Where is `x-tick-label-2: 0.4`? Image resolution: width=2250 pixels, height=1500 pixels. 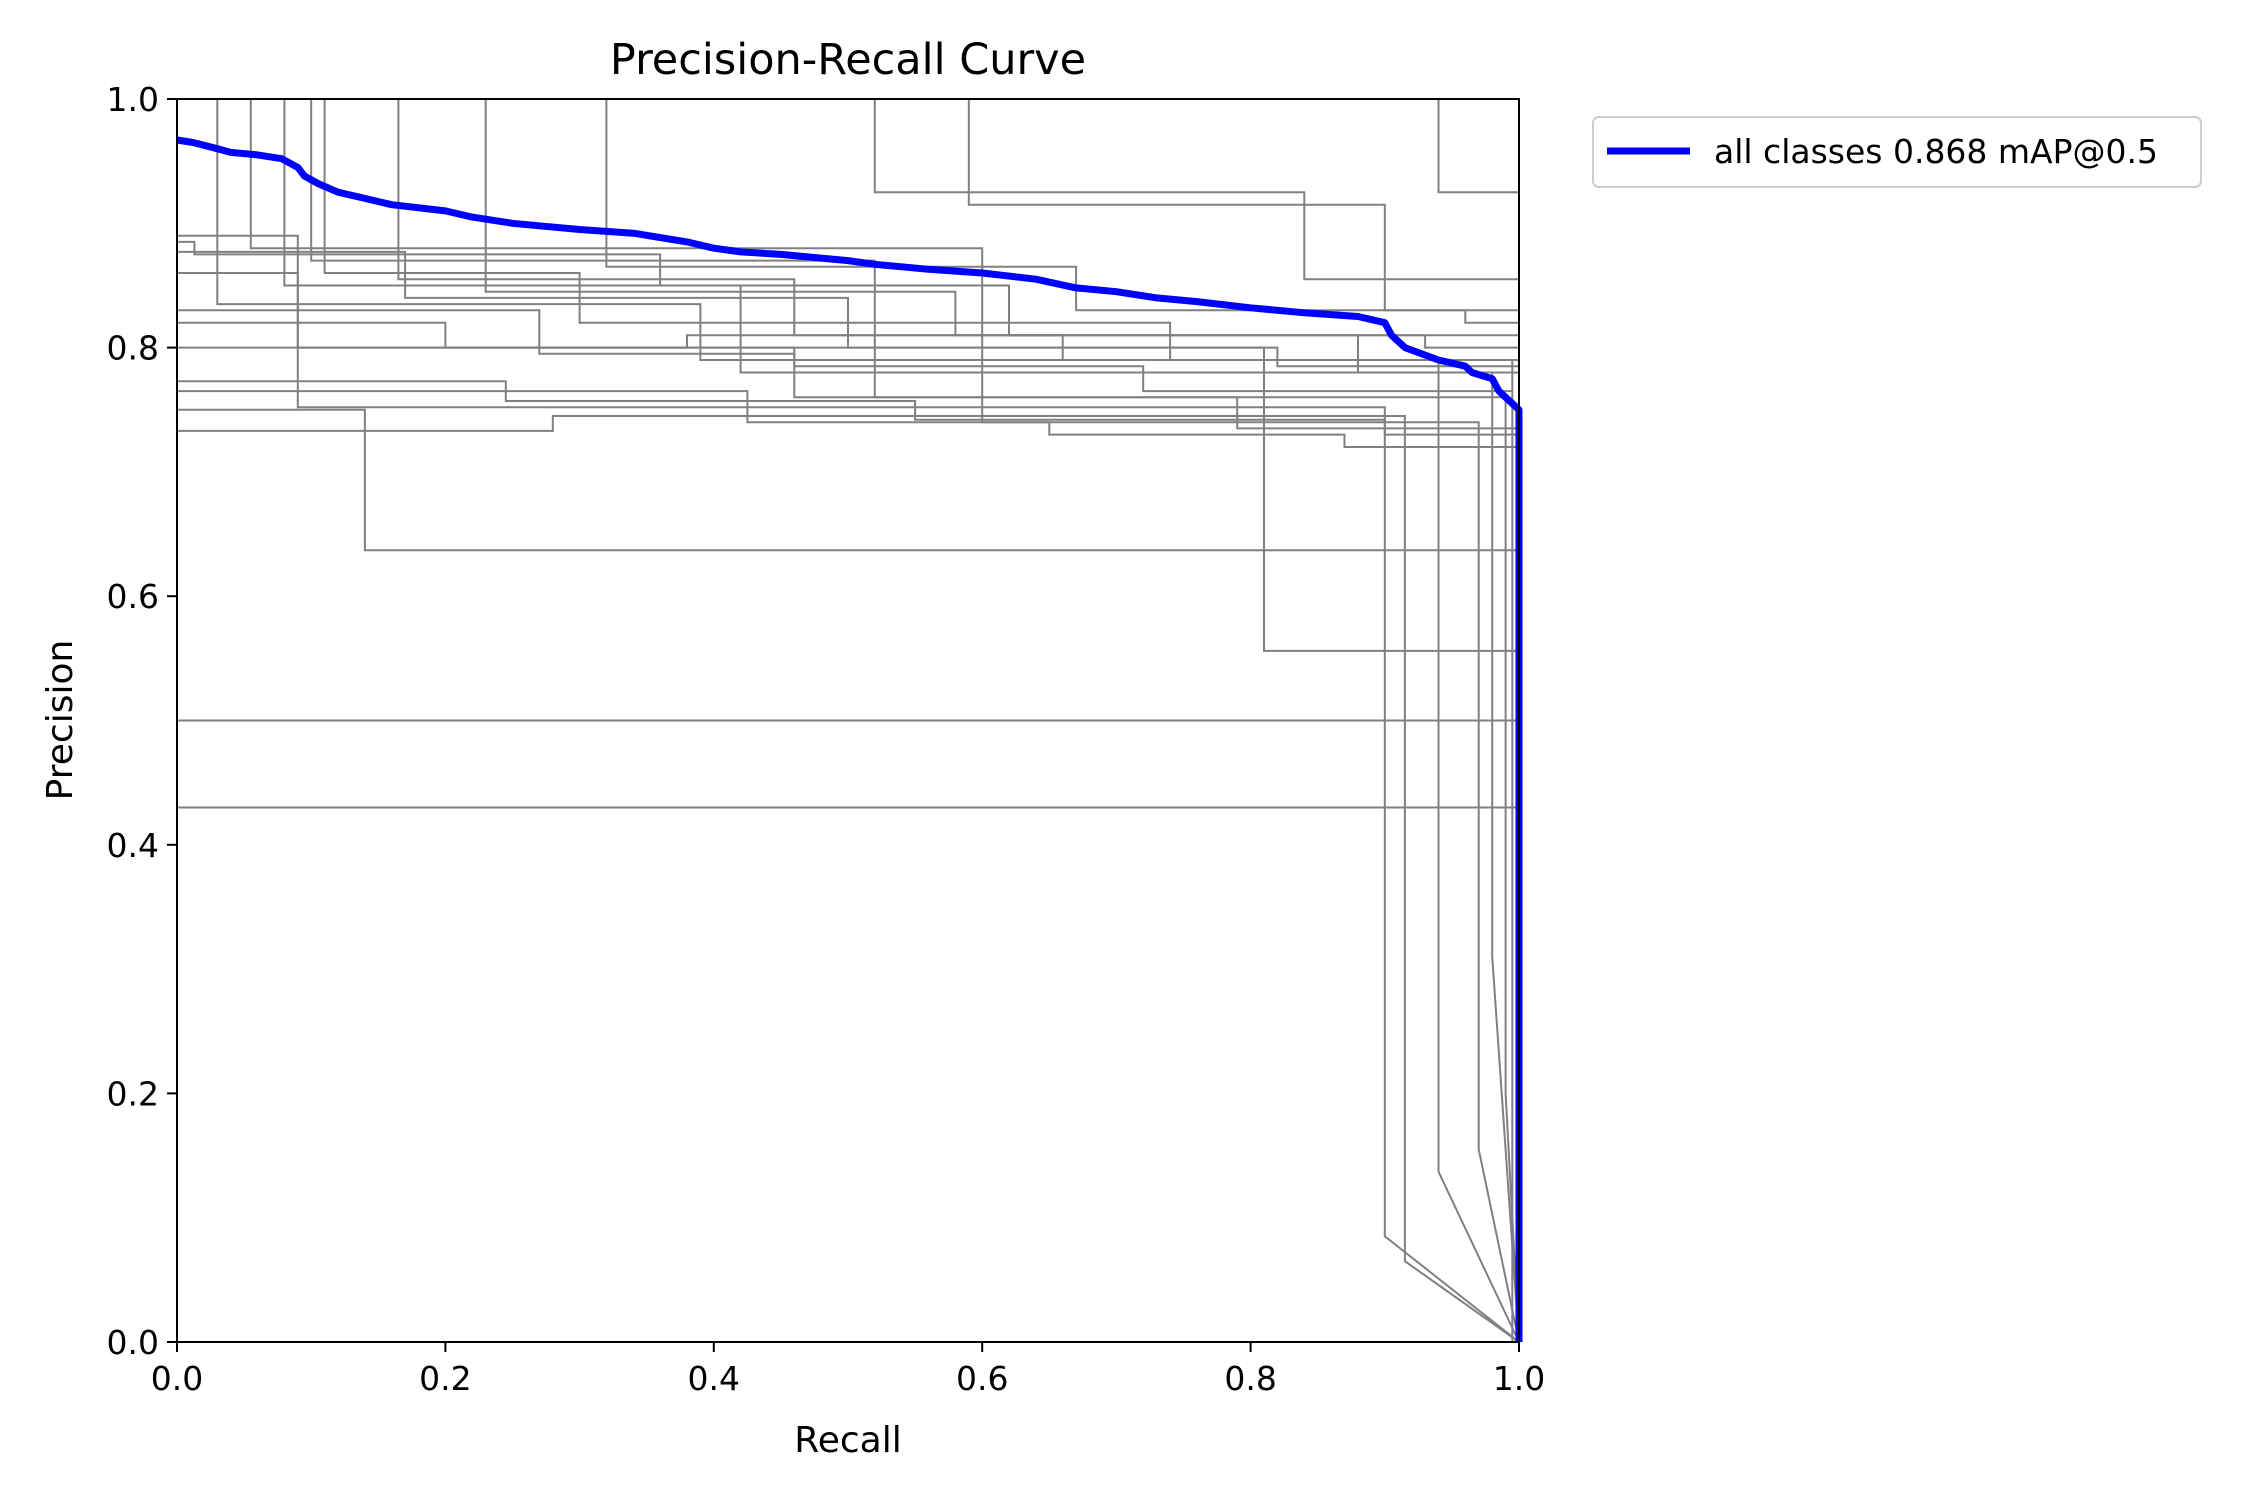 x-tick-label-2: 0.4 is located at coordinates (714, 1378).